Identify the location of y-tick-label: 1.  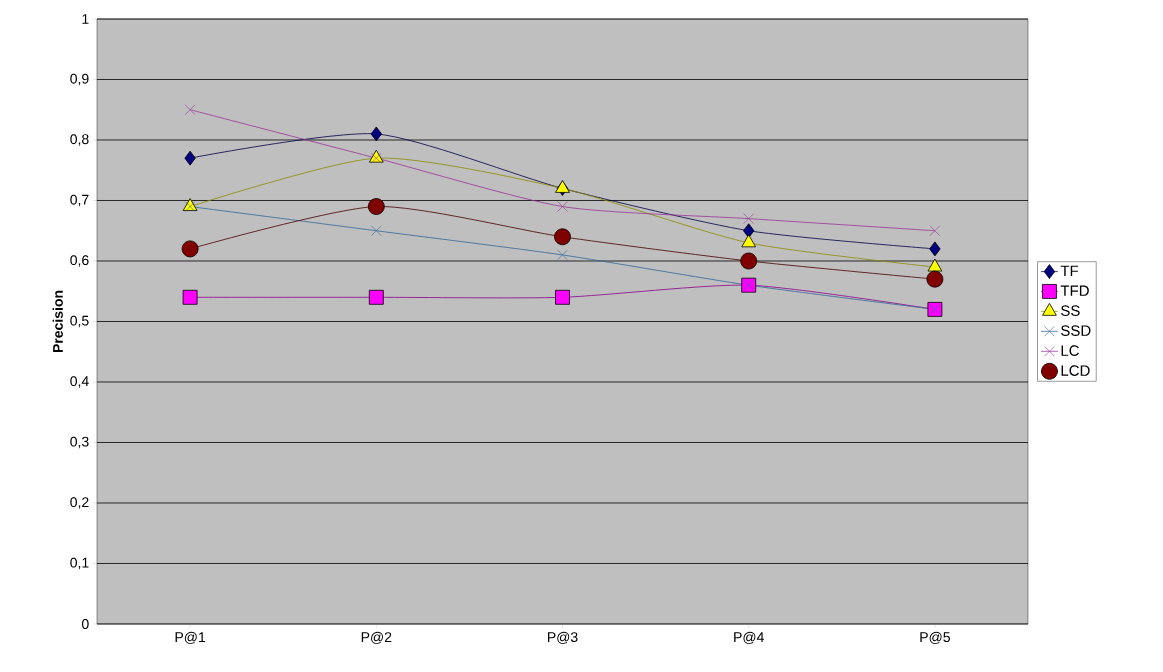
(85, 19).